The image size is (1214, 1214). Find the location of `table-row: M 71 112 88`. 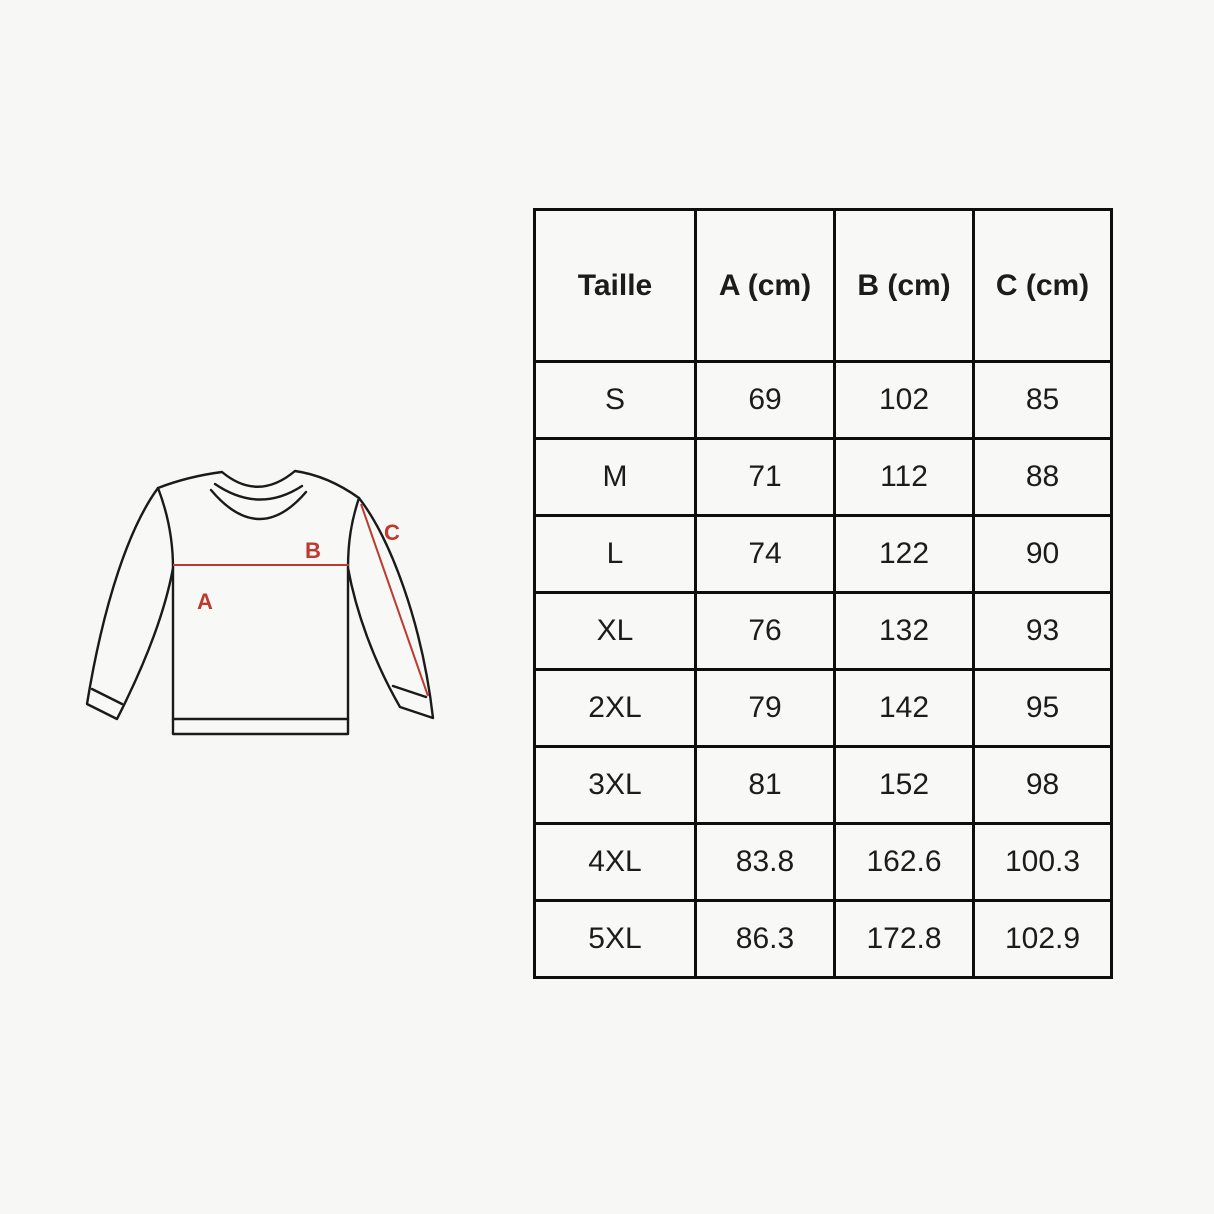

table-row: M 71 112 88 is located at coordinates (823, 477).